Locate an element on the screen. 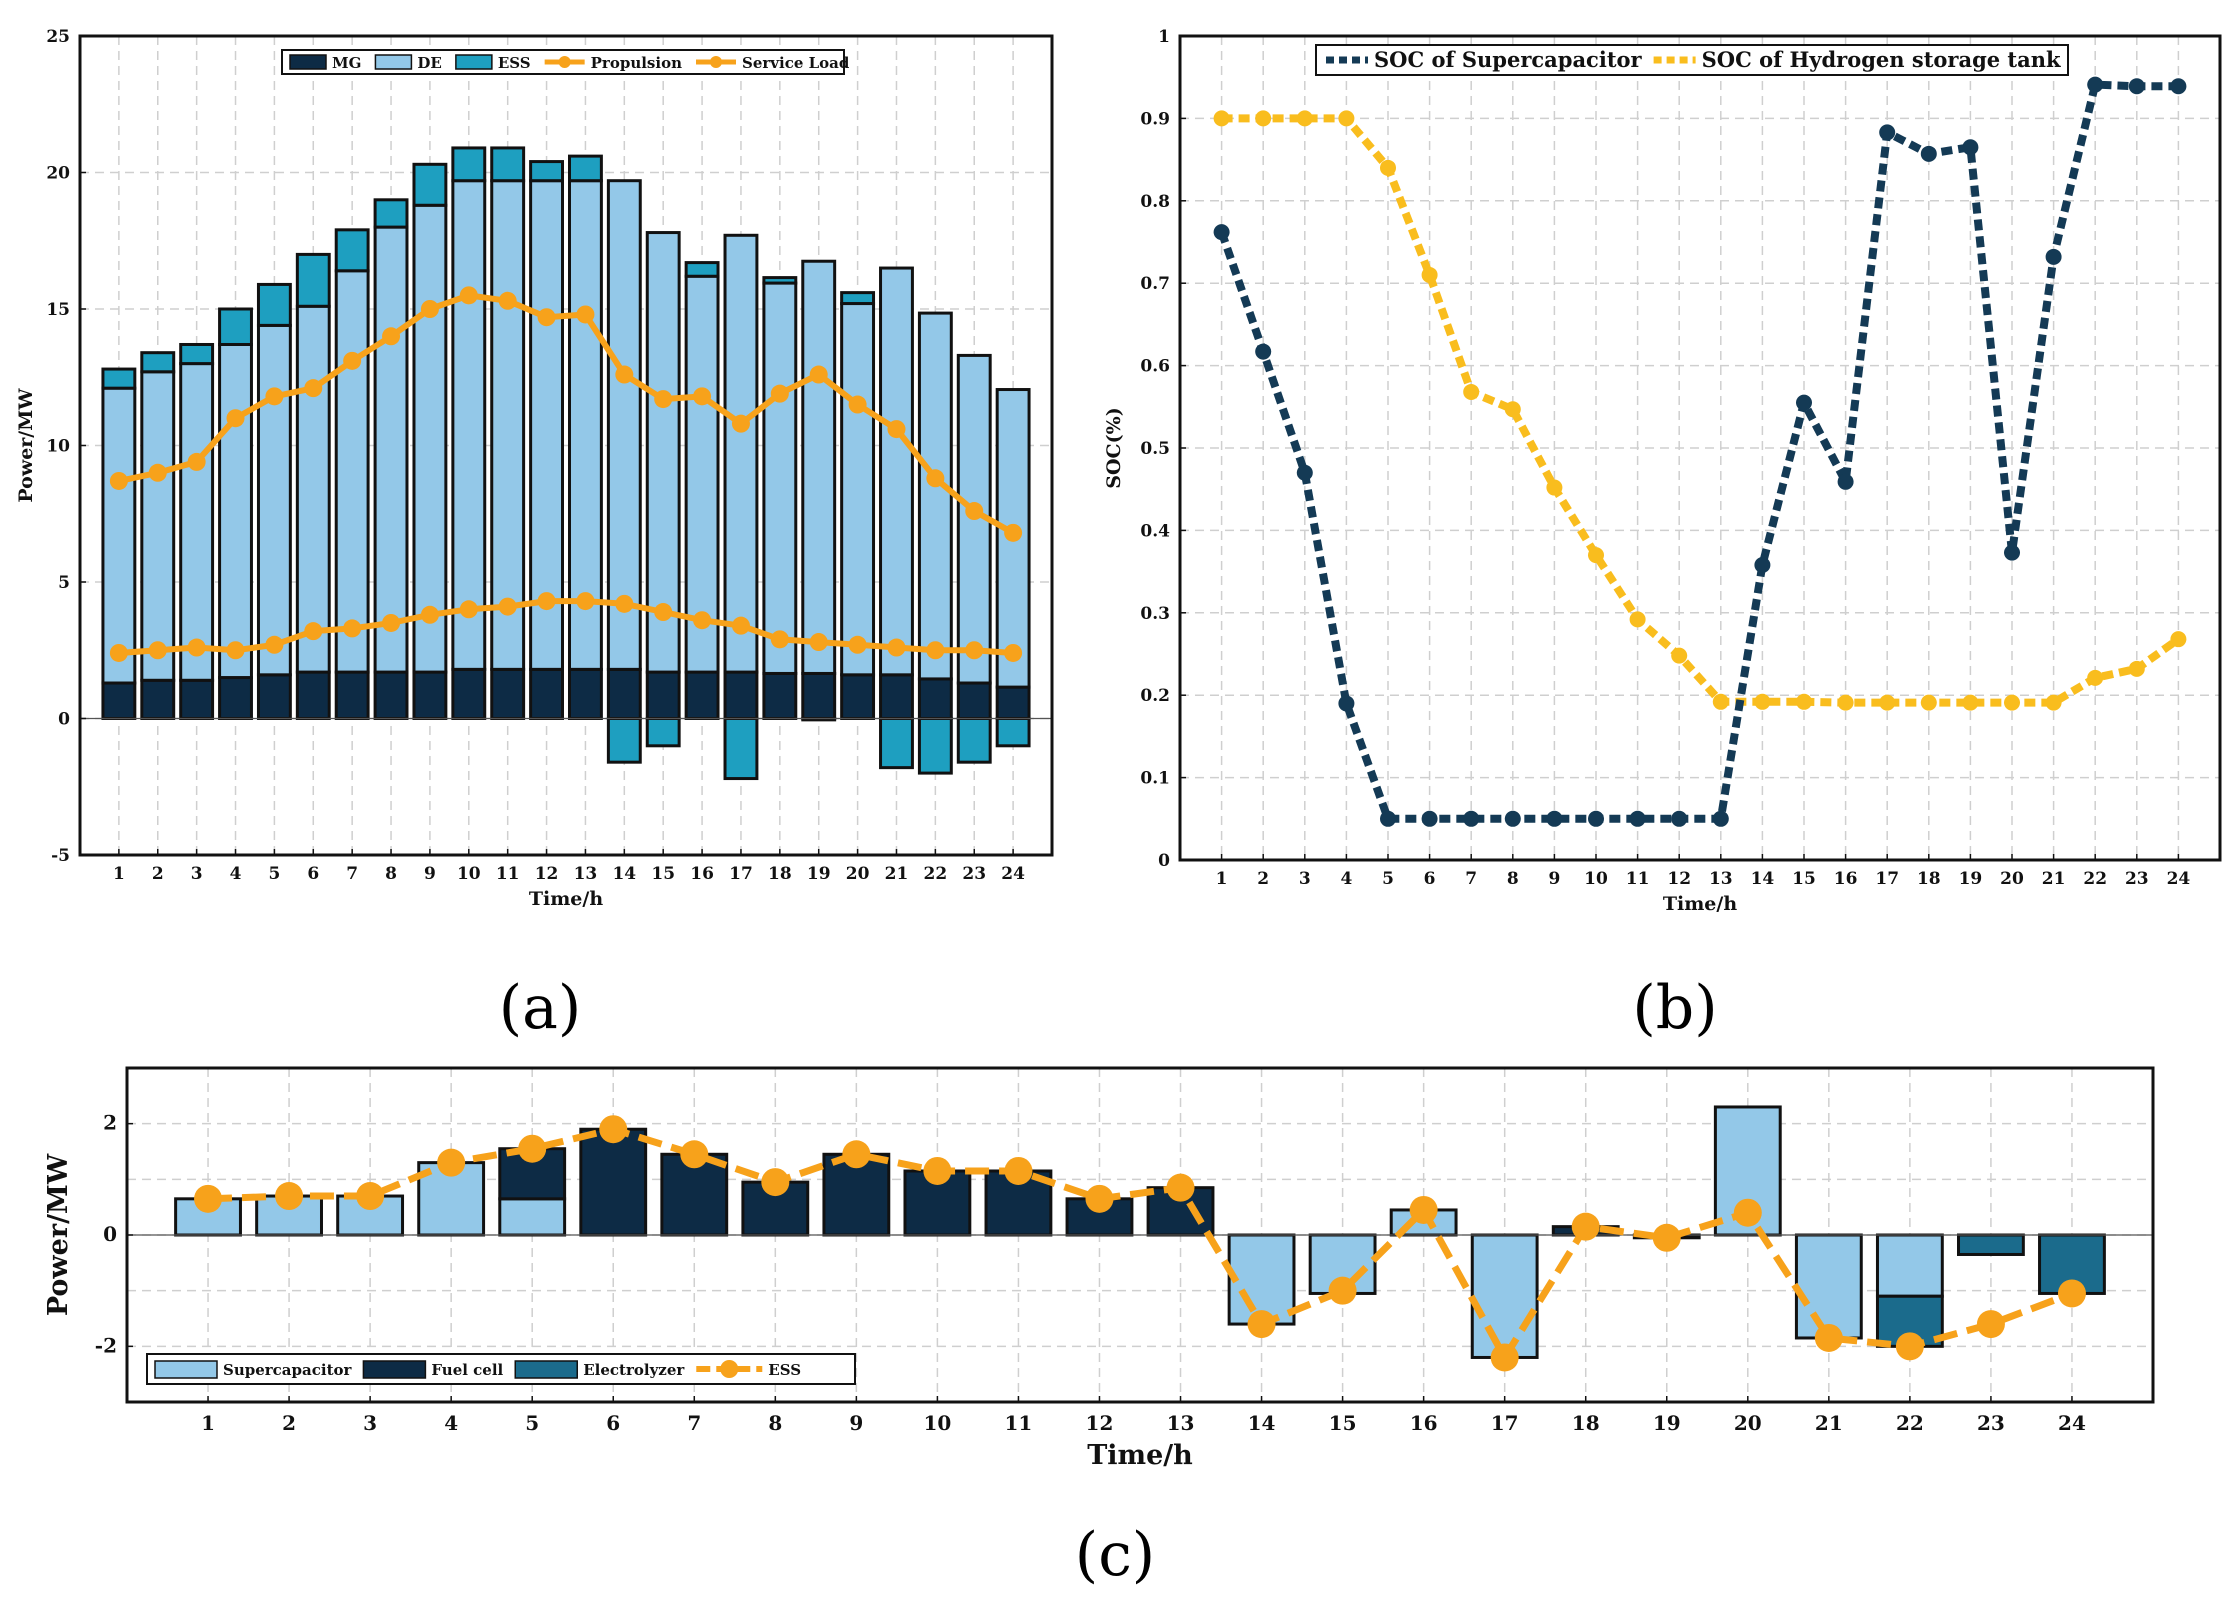 The image size is (2236, 1613). panel-b-label: (b) is located at coordinates (1674, 1008).